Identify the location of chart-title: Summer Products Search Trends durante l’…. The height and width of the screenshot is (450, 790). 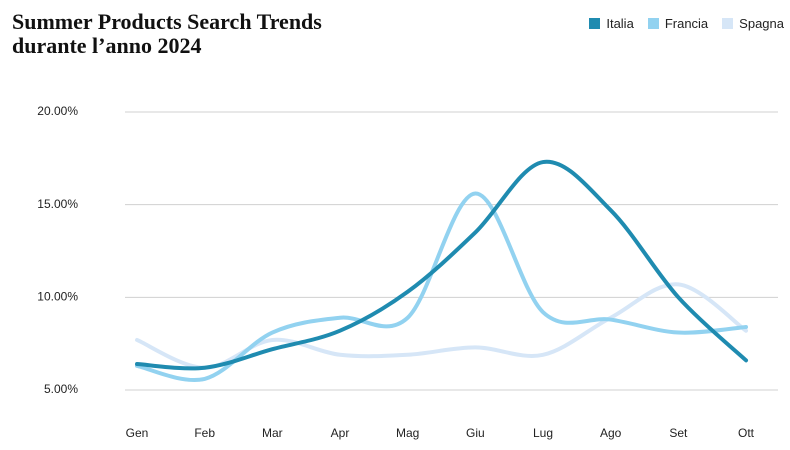
(167, 33).